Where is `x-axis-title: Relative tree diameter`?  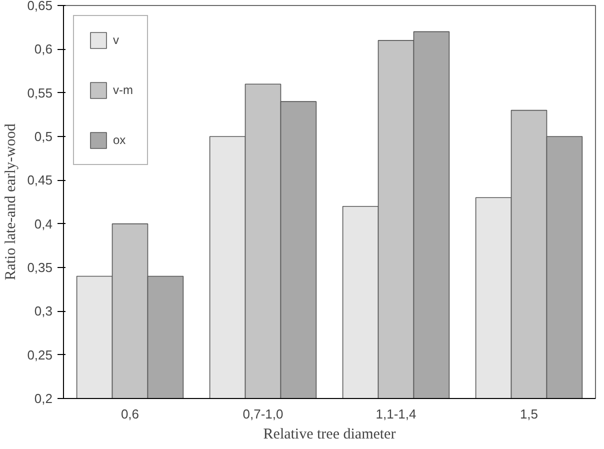 x-axis-title: Relative tree diameter is located at coordinates (329, 434).